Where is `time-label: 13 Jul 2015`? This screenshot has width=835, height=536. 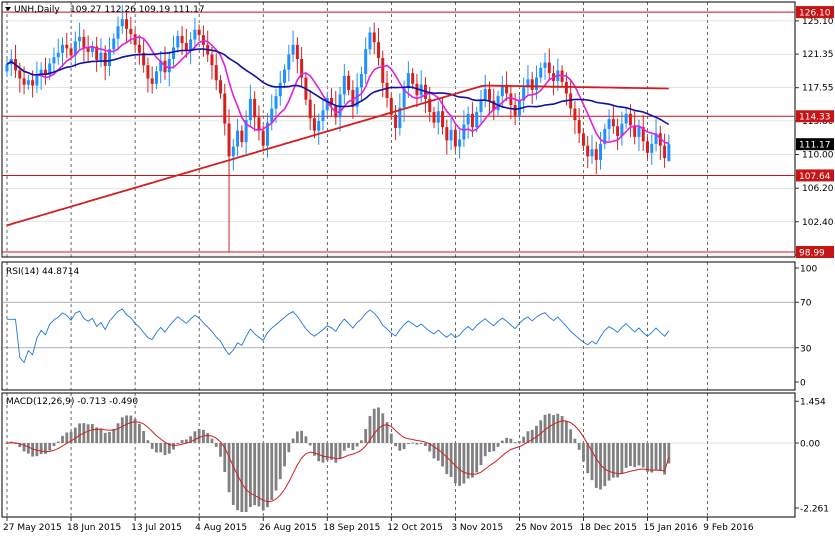 time-label: 13 Jul 2015 is located at coordinates (156, 528).